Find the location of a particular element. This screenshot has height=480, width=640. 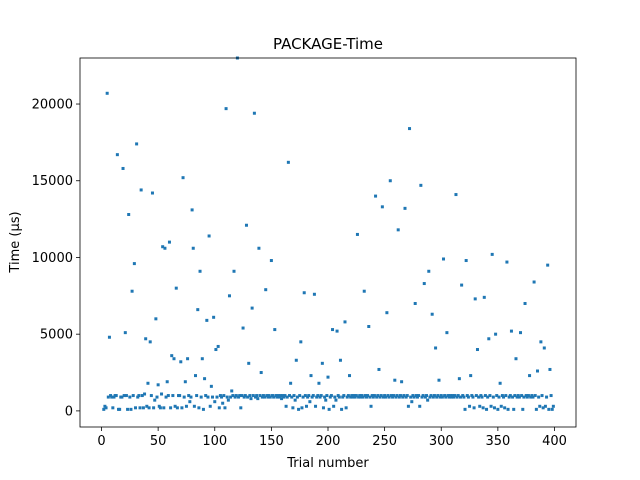

y-tick-label: 15000 is located at coordinates (52, 181).